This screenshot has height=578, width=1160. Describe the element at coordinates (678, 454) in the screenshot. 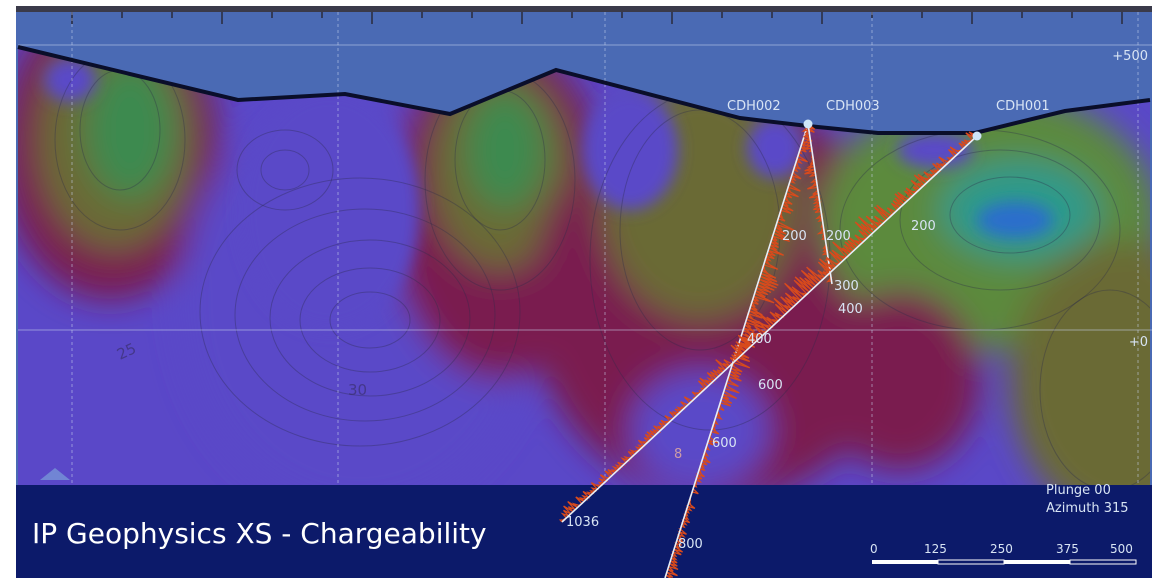

I see `contour-label-8: 8` at that location.